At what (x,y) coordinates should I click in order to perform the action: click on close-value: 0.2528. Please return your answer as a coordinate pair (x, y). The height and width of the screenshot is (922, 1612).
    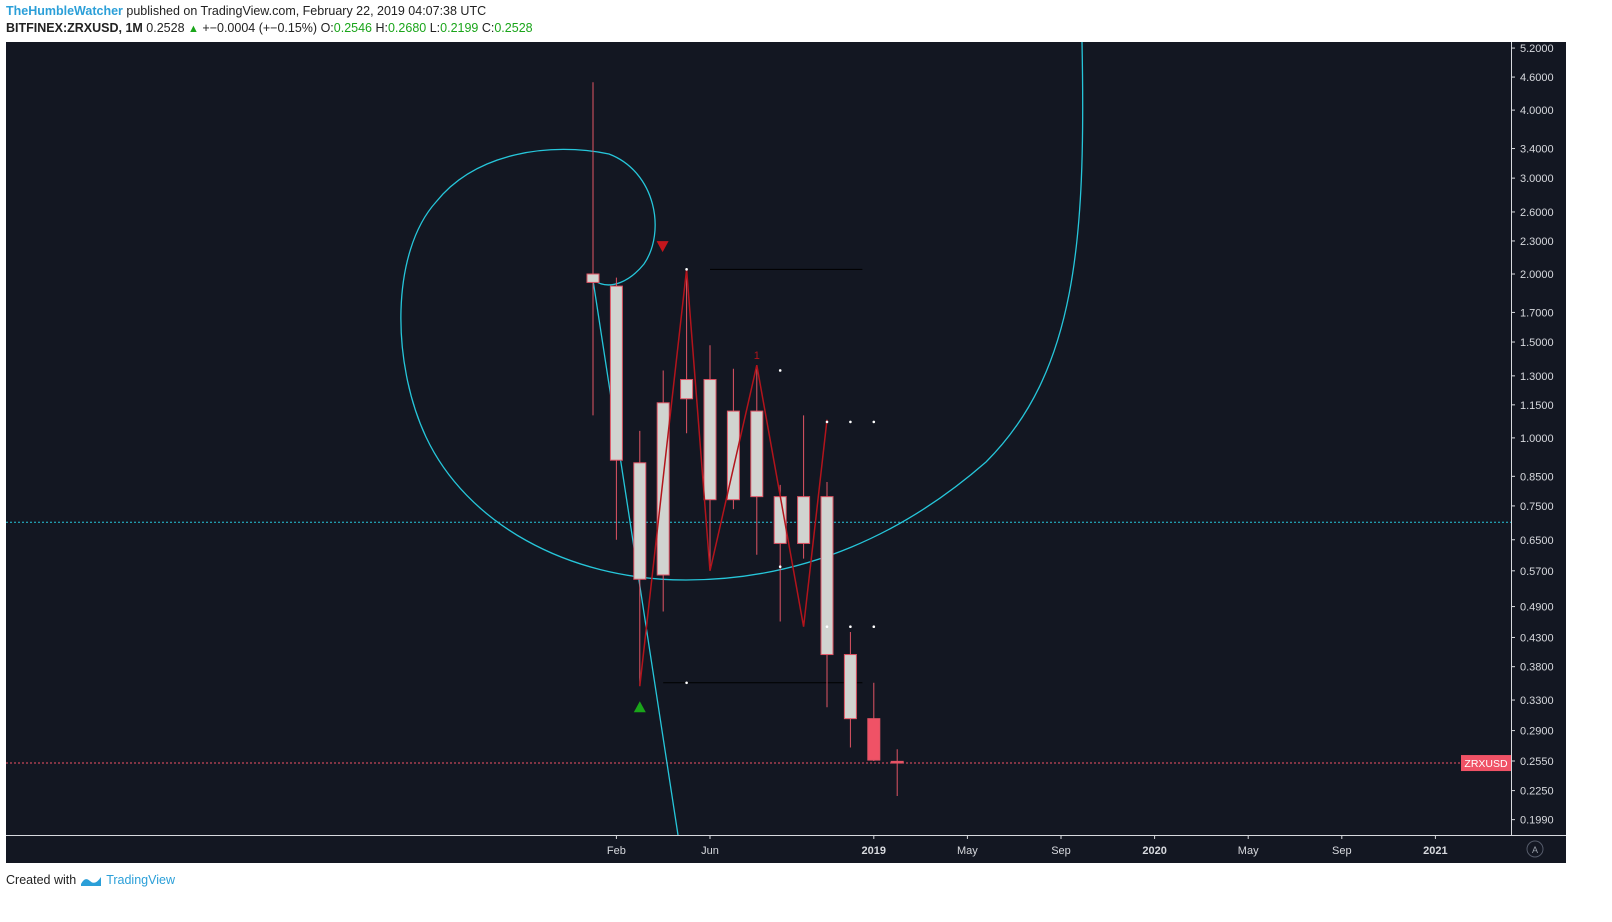
    Looking at the image, I should click on (513, 28).